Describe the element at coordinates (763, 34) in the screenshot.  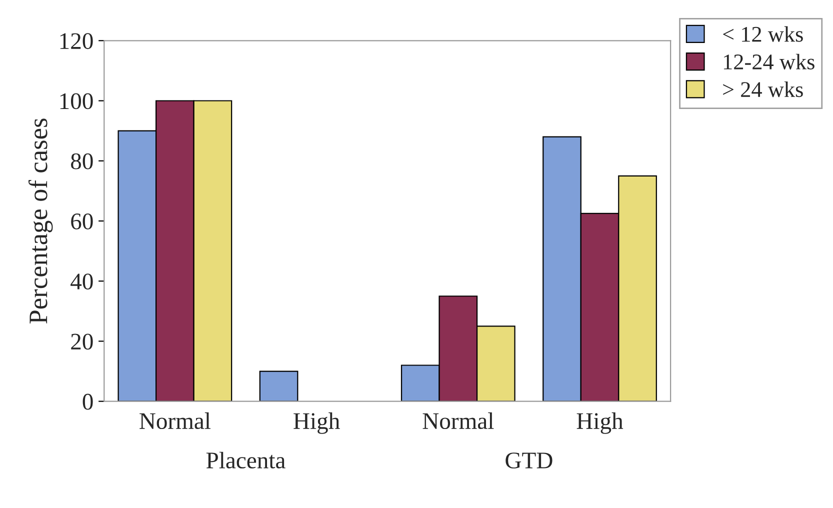
I see `legend-label: < 12 wks` at that location.